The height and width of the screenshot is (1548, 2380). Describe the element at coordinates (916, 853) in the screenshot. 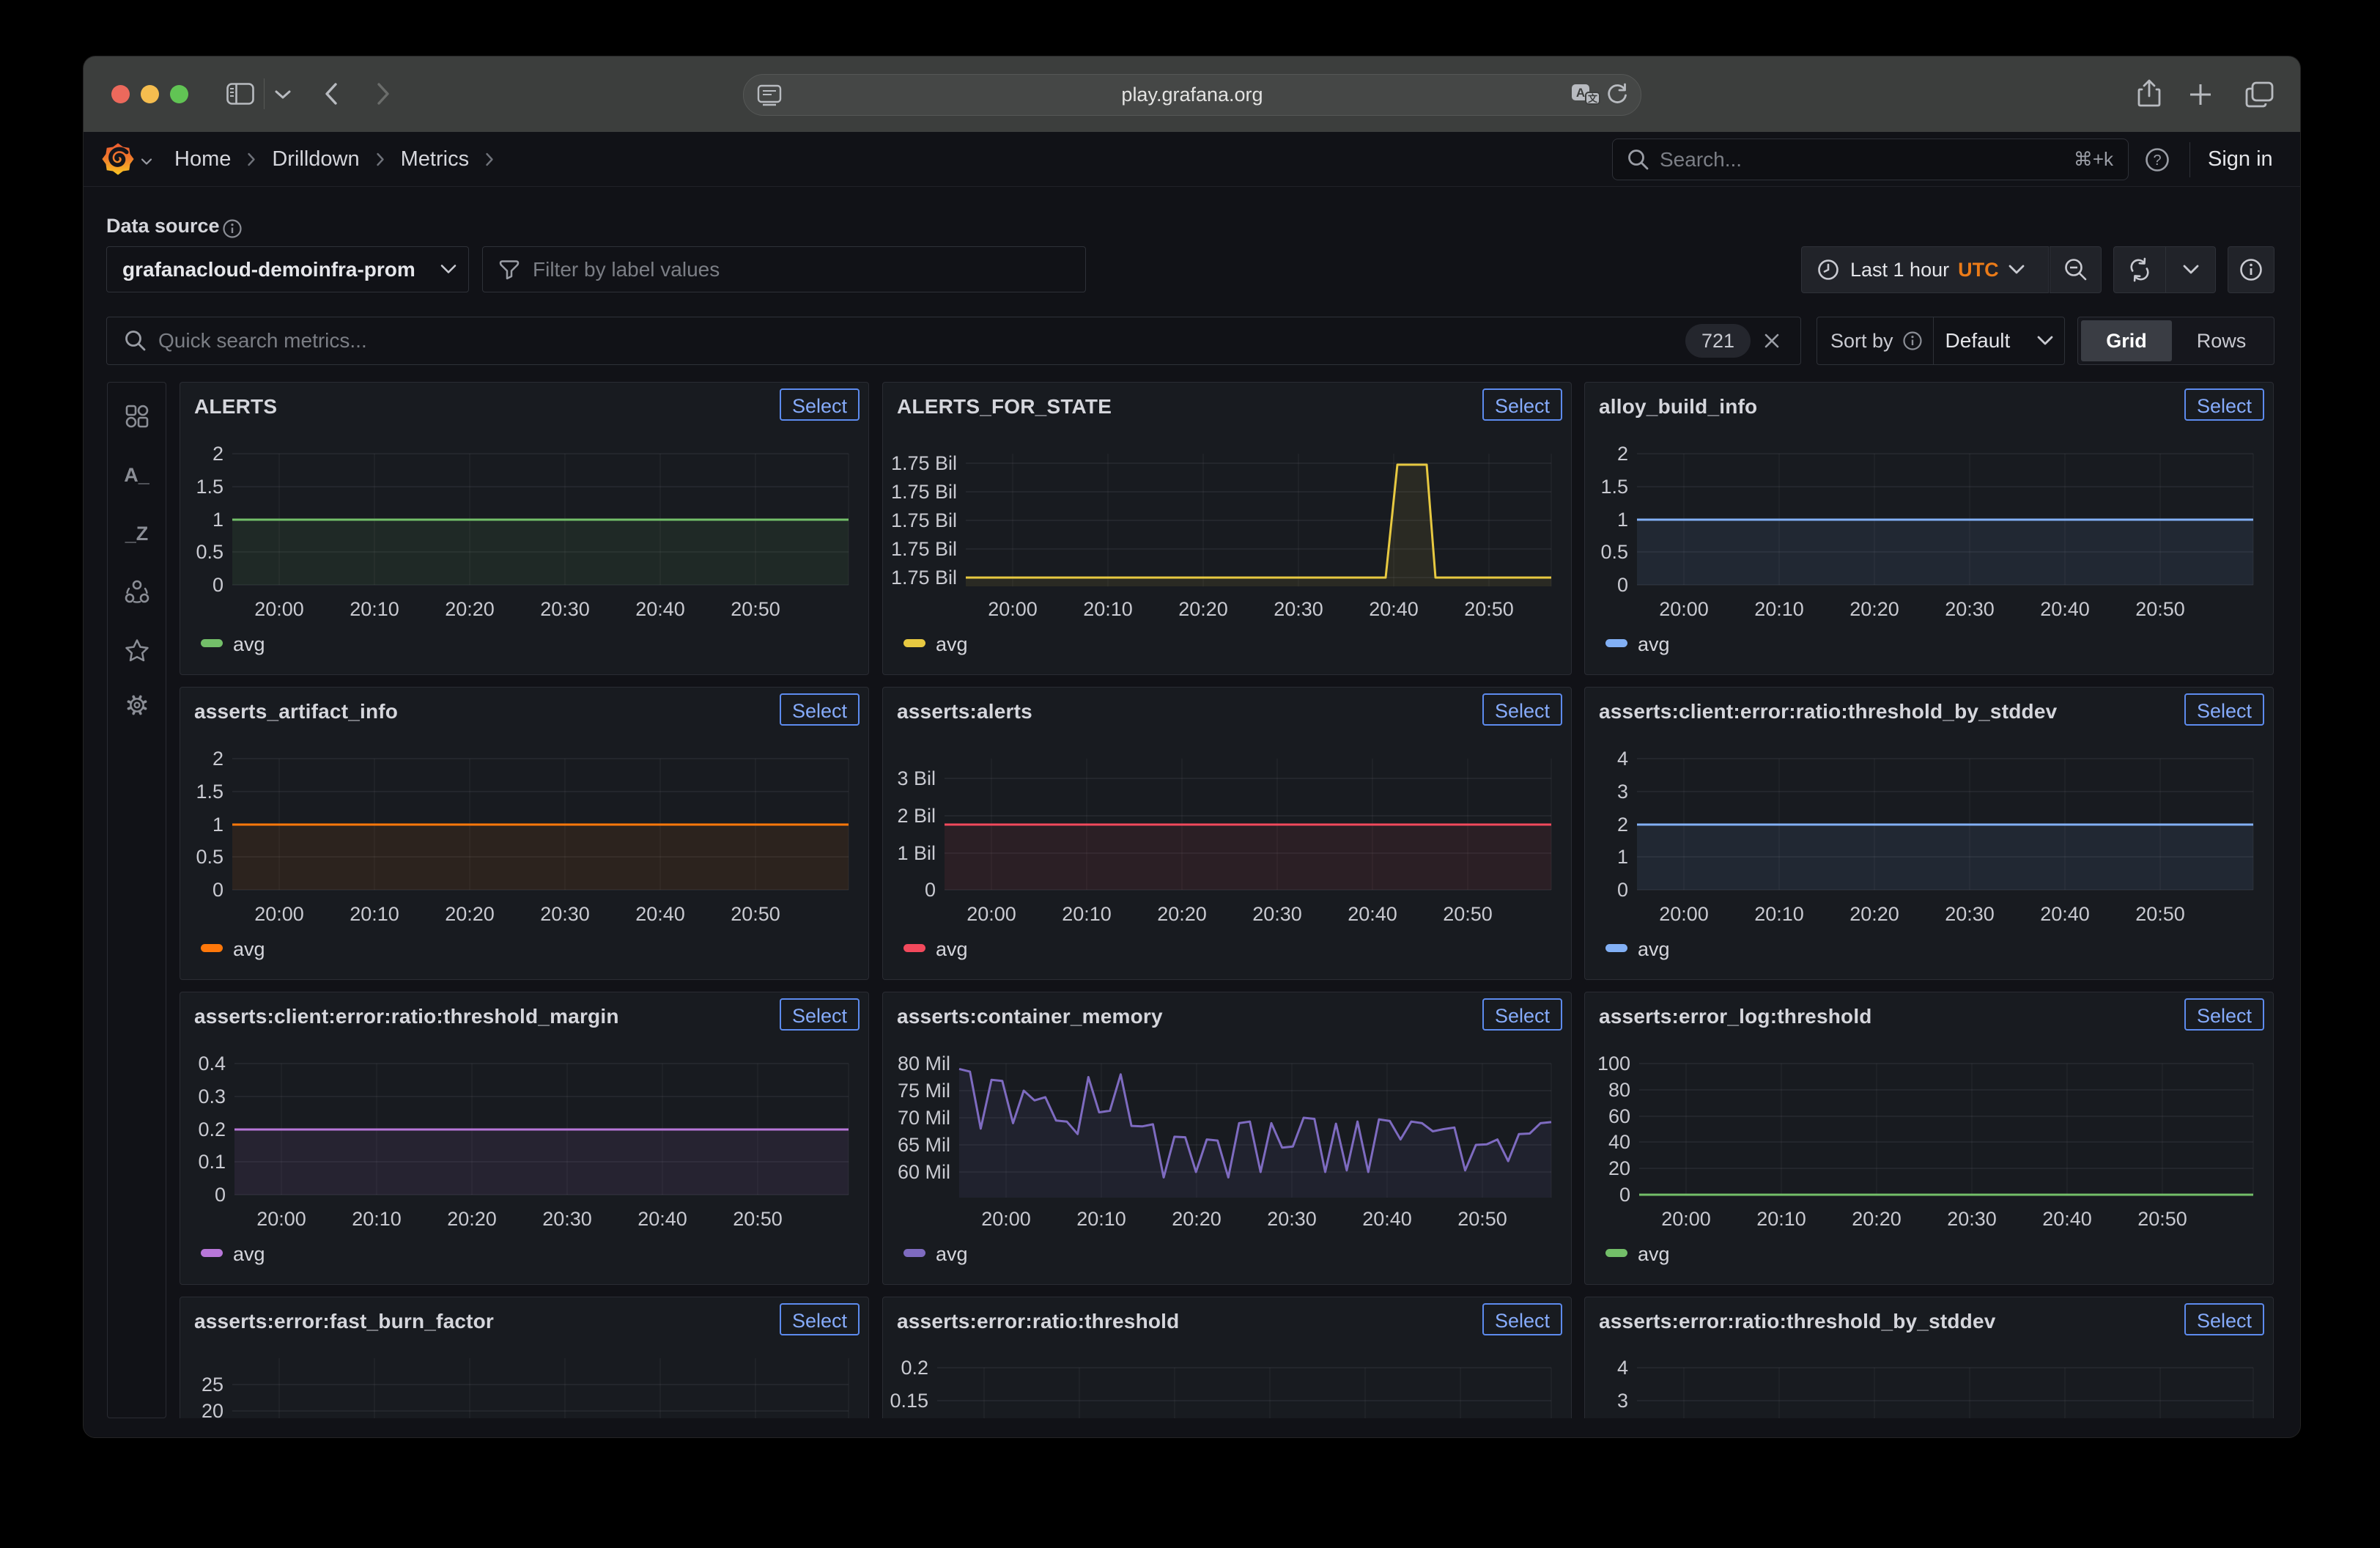

I see `svg-text: 1 Bil` at that location.